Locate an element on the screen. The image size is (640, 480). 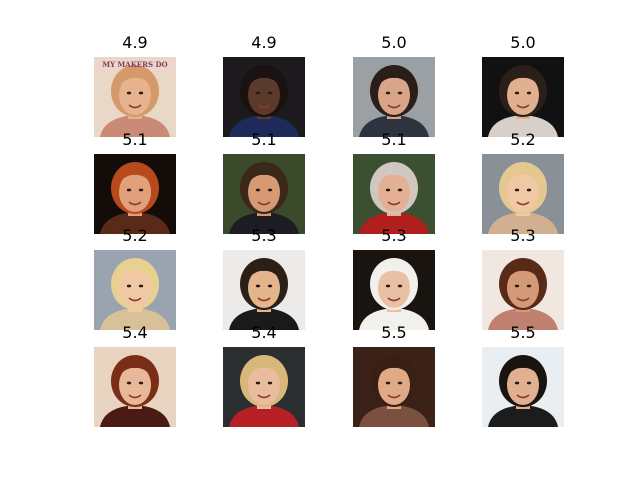
face-photo: MY MAKERS DO is located at coordinates (135, 97).